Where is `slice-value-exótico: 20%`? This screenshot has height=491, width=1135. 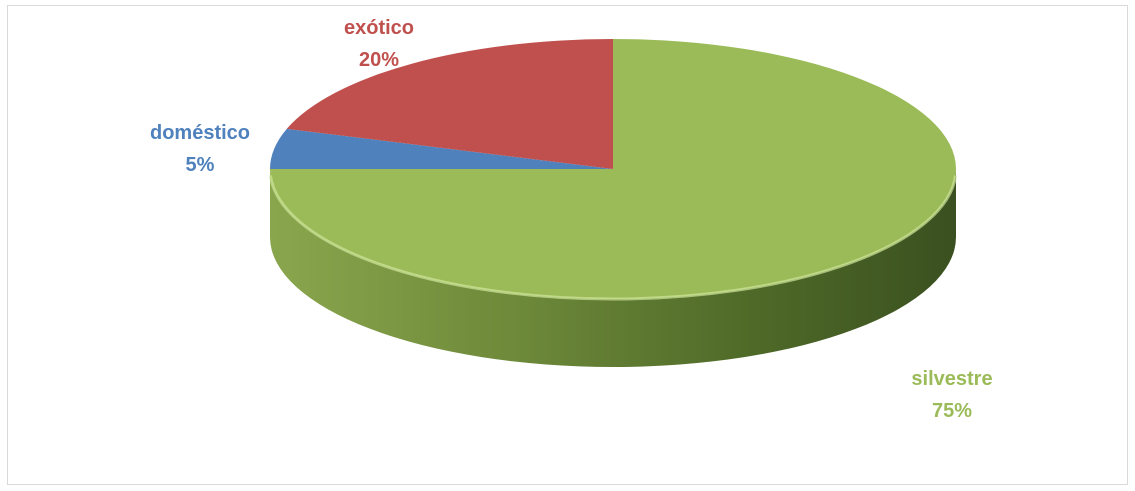
slice-value-exótico: 20% is located at coordinates (379, 60).